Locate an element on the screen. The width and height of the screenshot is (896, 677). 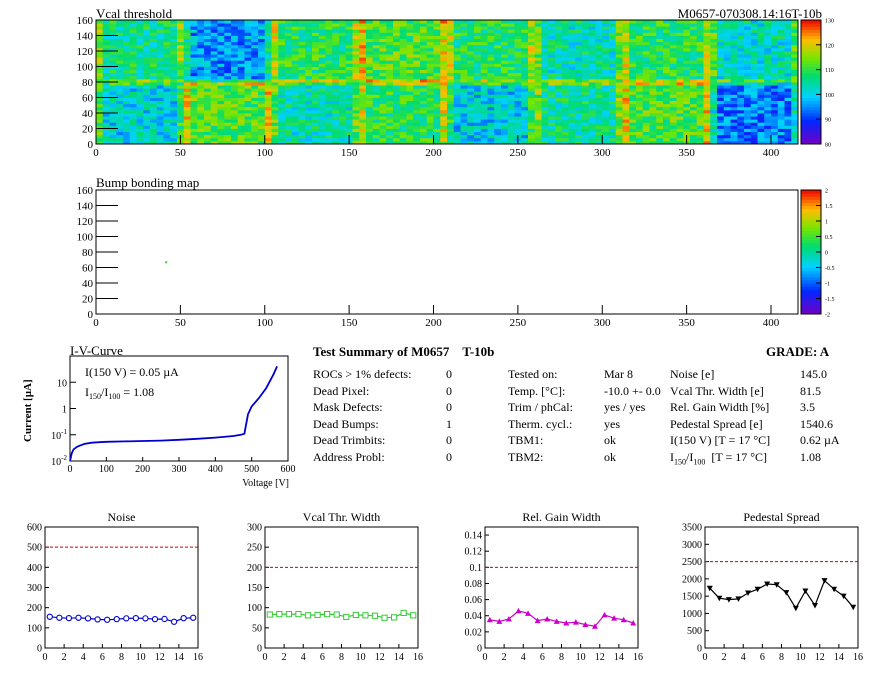
iv-ylabel: Current [µA] is located at coordinates (28, 410).